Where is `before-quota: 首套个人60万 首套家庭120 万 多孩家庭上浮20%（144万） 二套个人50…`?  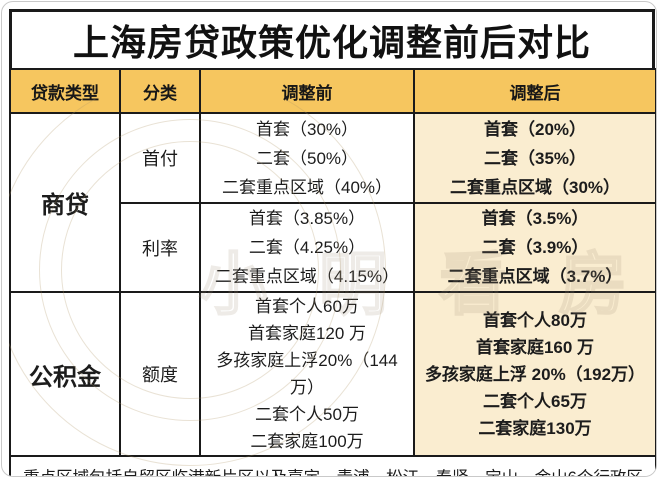 before-quota: 首套个人60万 首套家庭120 万 多孩家庭上浮20%（144万） 二套个人50… is located at coordinates (307, 374).